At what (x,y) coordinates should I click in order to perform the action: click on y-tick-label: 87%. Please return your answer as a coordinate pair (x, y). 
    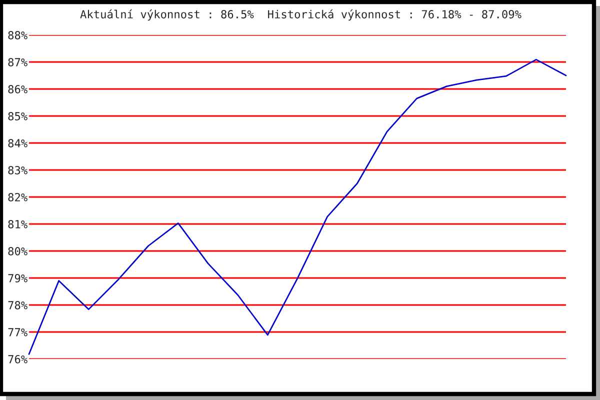
    Looking at the image, I should click on (18, 62).